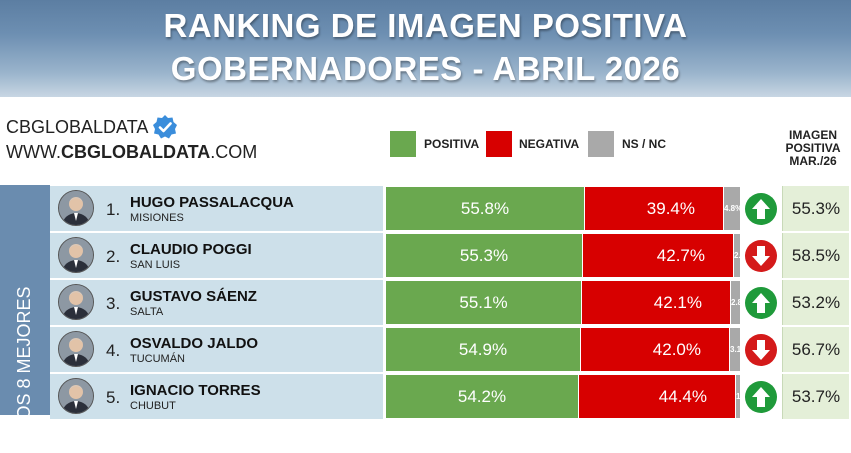  What do you see at coordinates (195, 390) in the screenshot?
I see `governor-name: IGNACIO TORRES` at bounding box center [195, 390].